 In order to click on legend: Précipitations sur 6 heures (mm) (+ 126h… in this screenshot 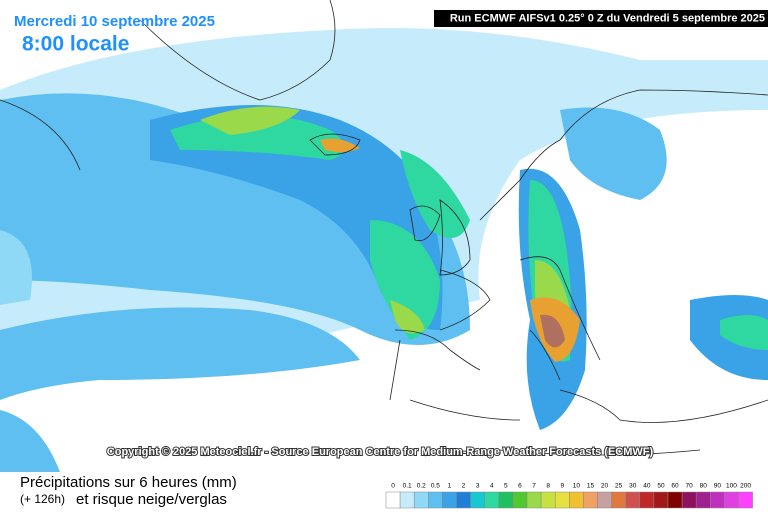, I will do `click(386, 491)`.